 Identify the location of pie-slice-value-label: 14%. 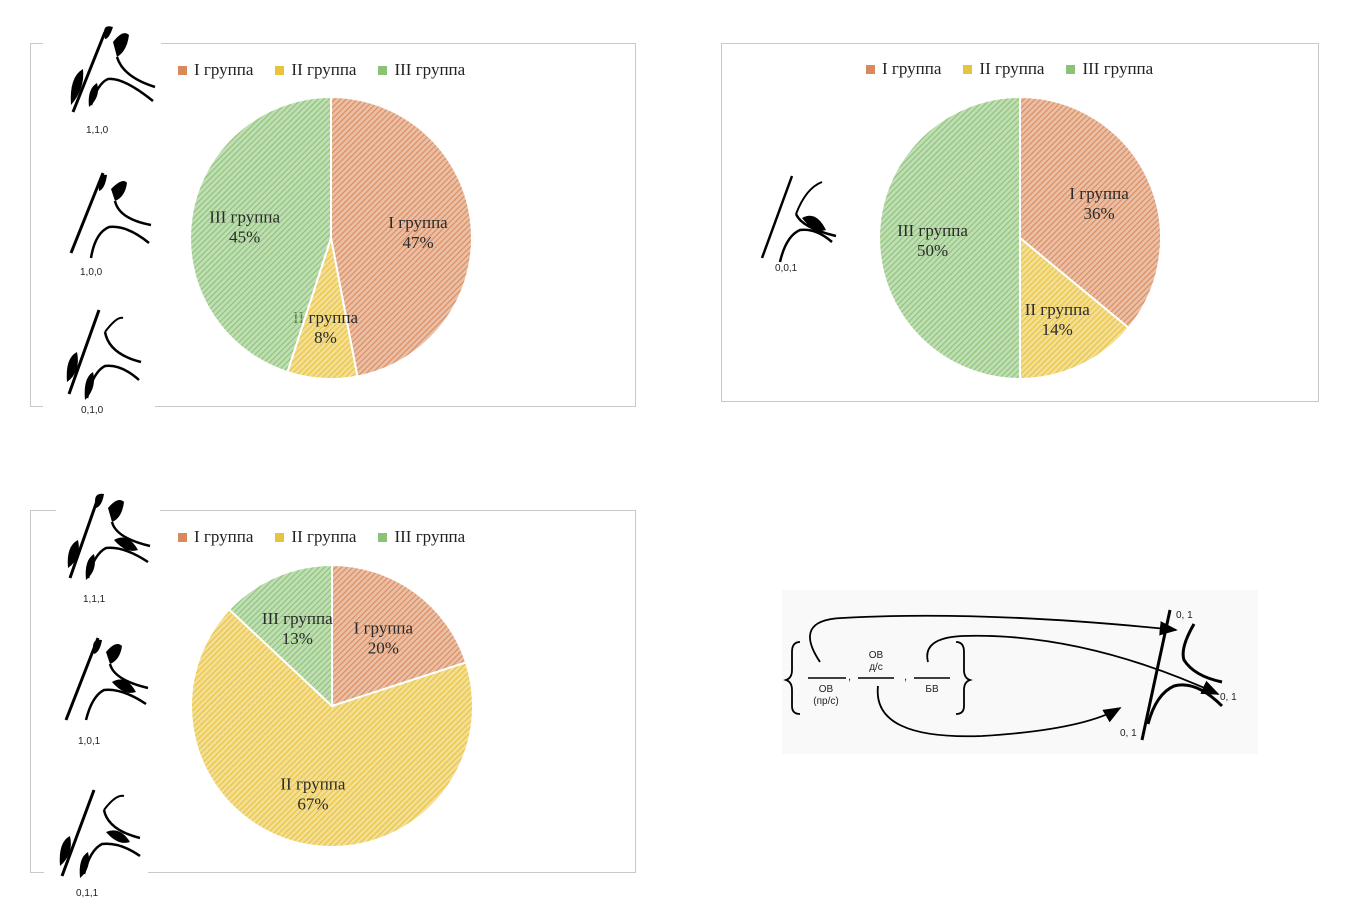
(1057, 329).